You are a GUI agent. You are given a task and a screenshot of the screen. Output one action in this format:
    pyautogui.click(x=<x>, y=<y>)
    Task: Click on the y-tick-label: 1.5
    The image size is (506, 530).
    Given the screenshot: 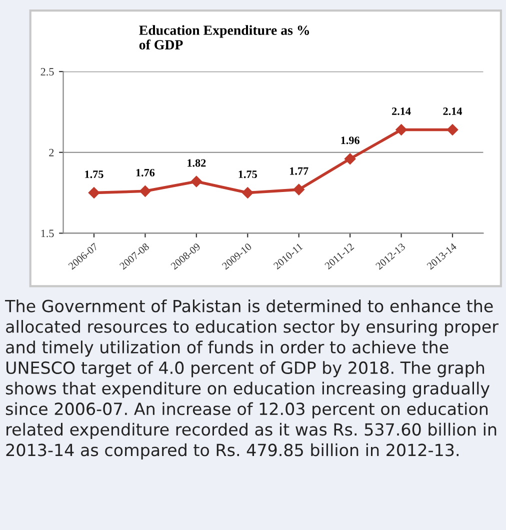 What is the action you would take?
    pyautogui.click(x=47, y=234)
    